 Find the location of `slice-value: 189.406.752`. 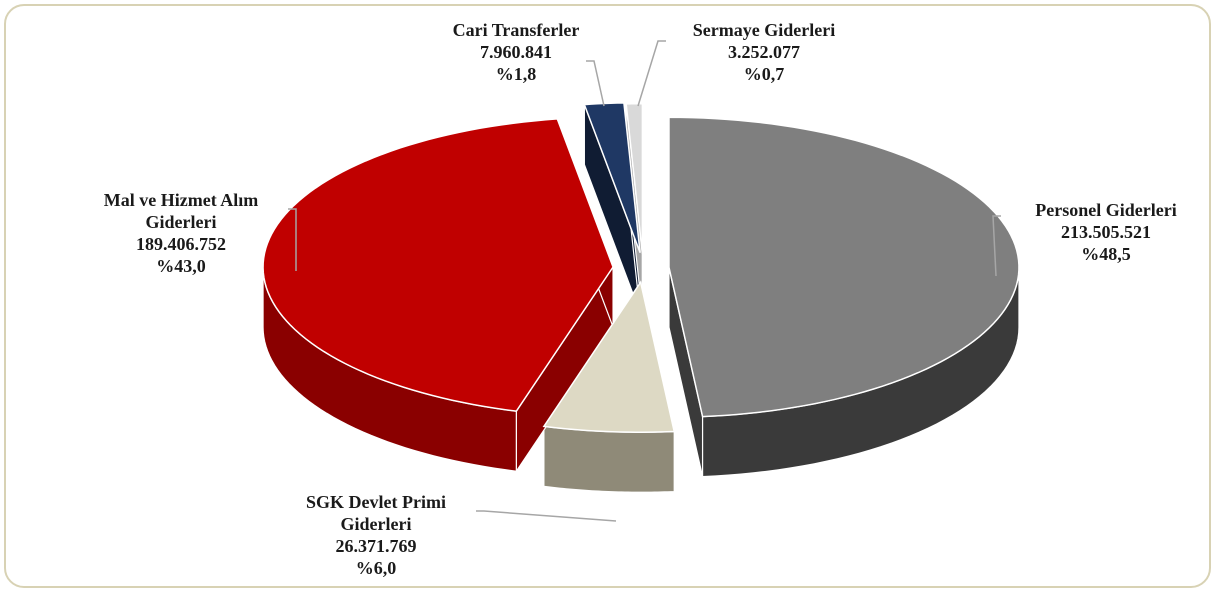

slice-value: 189.406.752 is located at coordinates (181, 244).